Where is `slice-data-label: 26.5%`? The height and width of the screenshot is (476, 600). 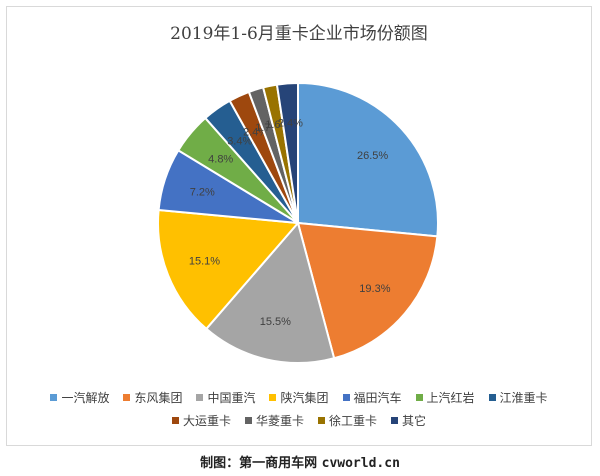 slice-data-label: 26.5% is located at coordinates (372, 156).